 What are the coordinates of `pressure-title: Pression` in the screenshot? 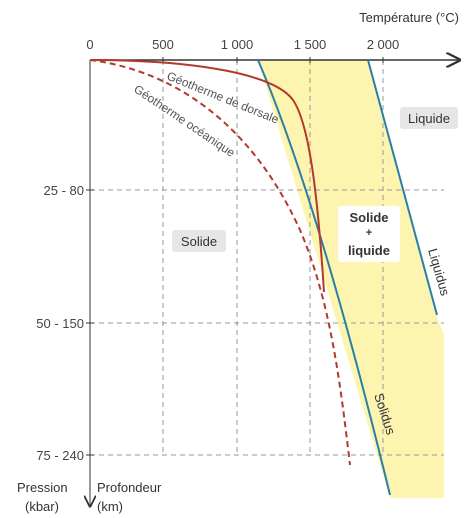 It's located at (42, 487).